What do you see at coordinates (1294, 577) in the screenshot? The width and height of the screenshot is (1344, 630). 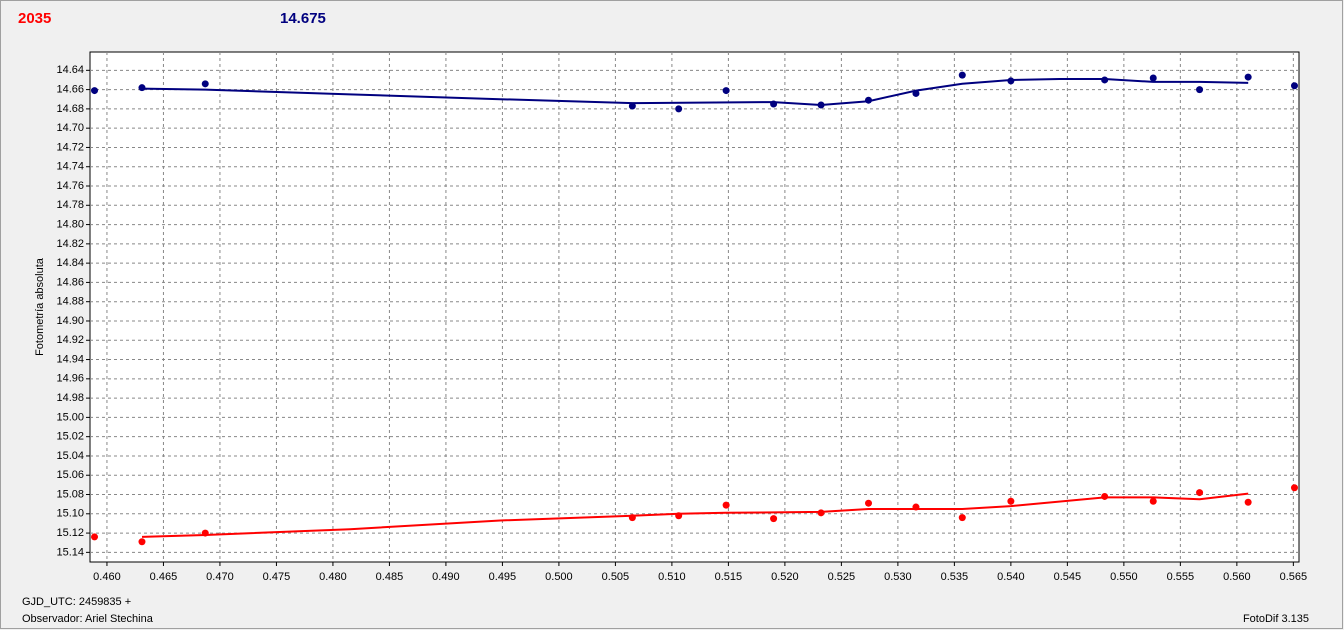 I see `x-tick-label: 0.565` at bounding box center [1294, 577].